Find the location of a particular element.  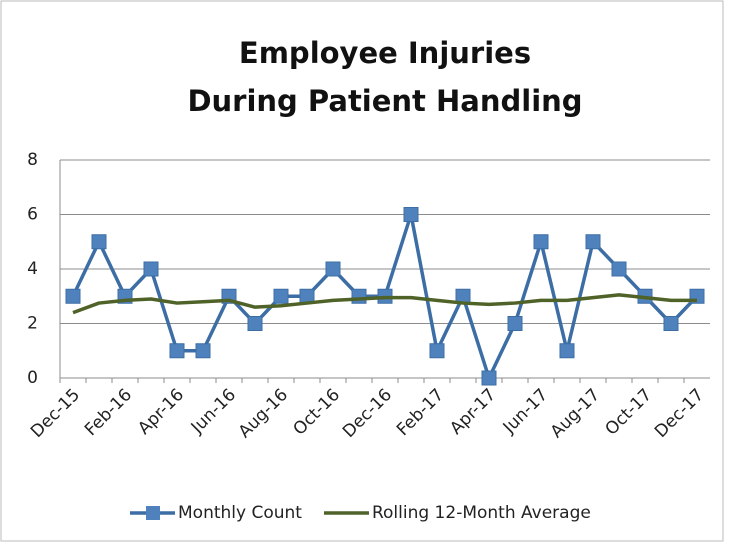

legend-entry: Monthly Count is located at coordinates (216, 513).